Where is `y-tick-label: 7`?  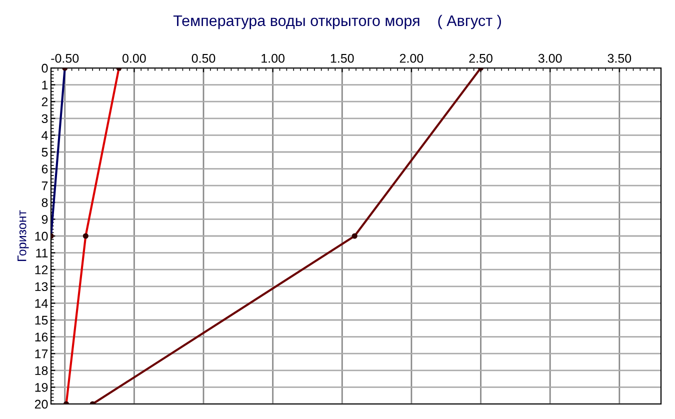
y-tick-label: 7 is located at coordinates (45, 186).